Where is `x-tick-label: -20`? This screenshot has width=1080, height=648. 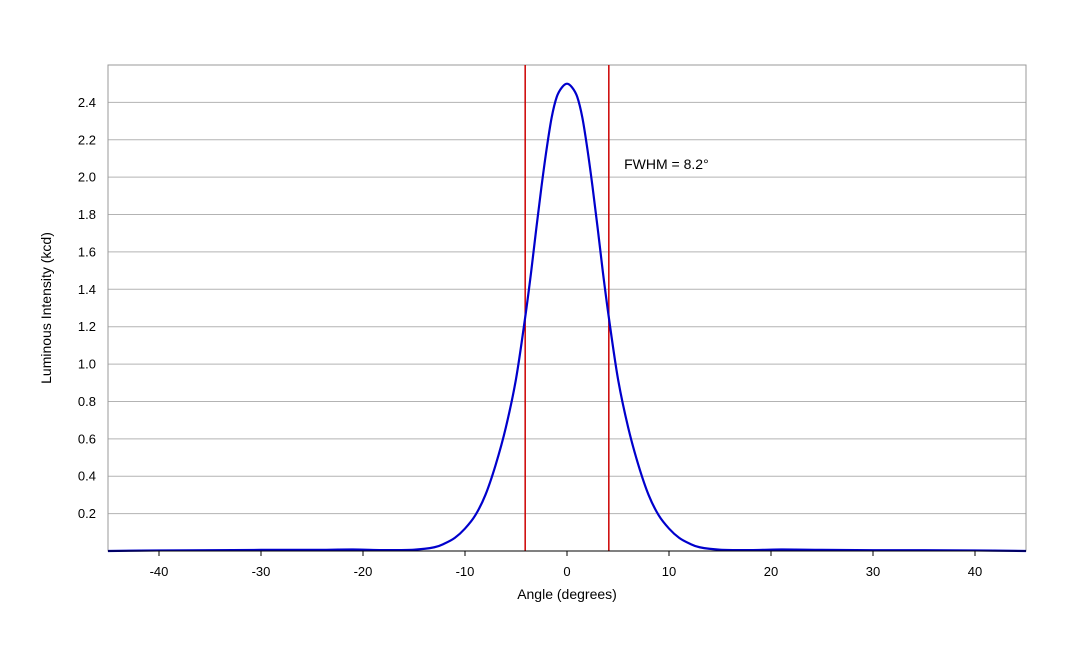 x-tick-label: -20 is located at coordinates (363, 571).